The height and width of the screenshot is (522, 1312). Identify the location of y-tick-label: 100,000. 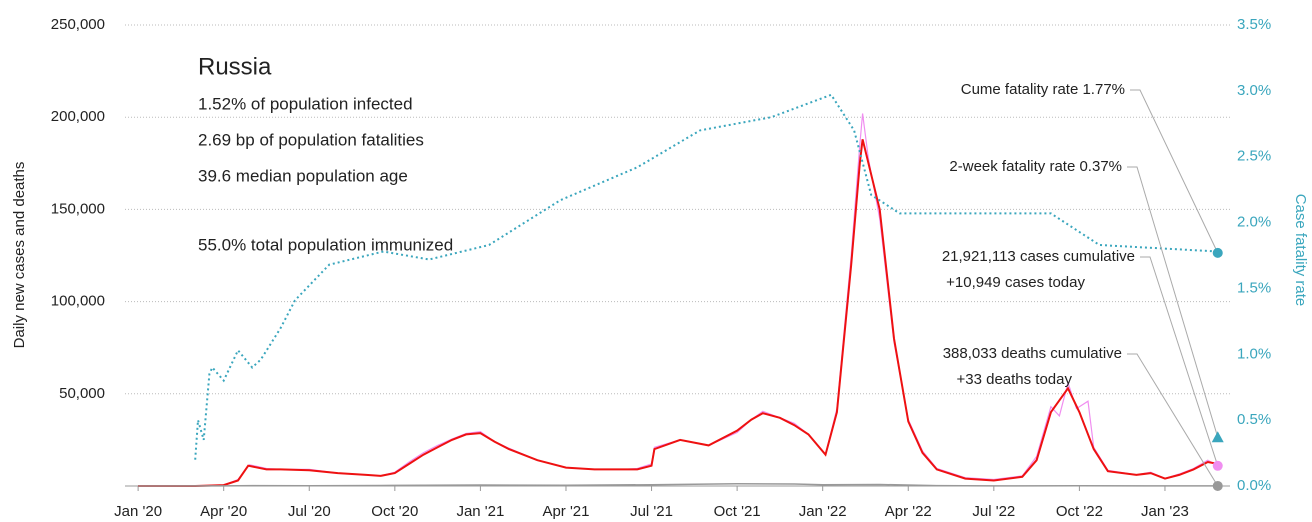
(78, 301).